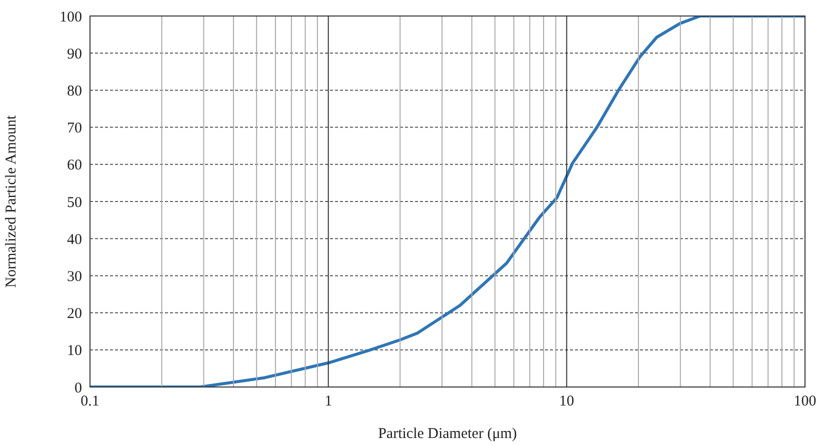 The height and width of the screenshot is (446, 825). Describe the element at coordinates (74, 314) in the screenshot. I see `y-tick-label: 20` at that location.